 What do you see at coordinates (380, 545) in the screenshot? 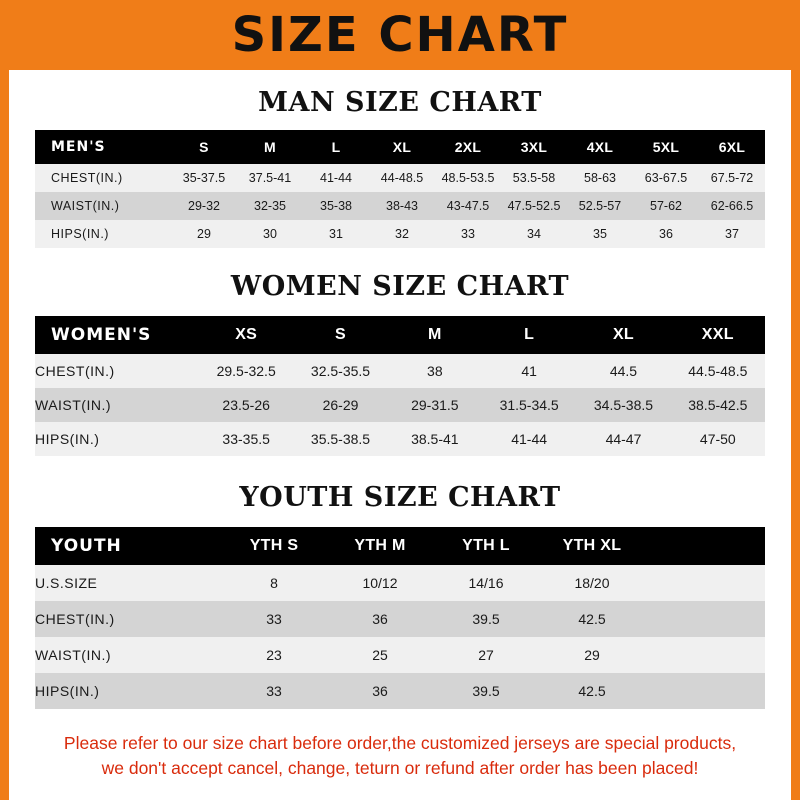
I see `column-header: YTH M` at bounding box center [380, 545].